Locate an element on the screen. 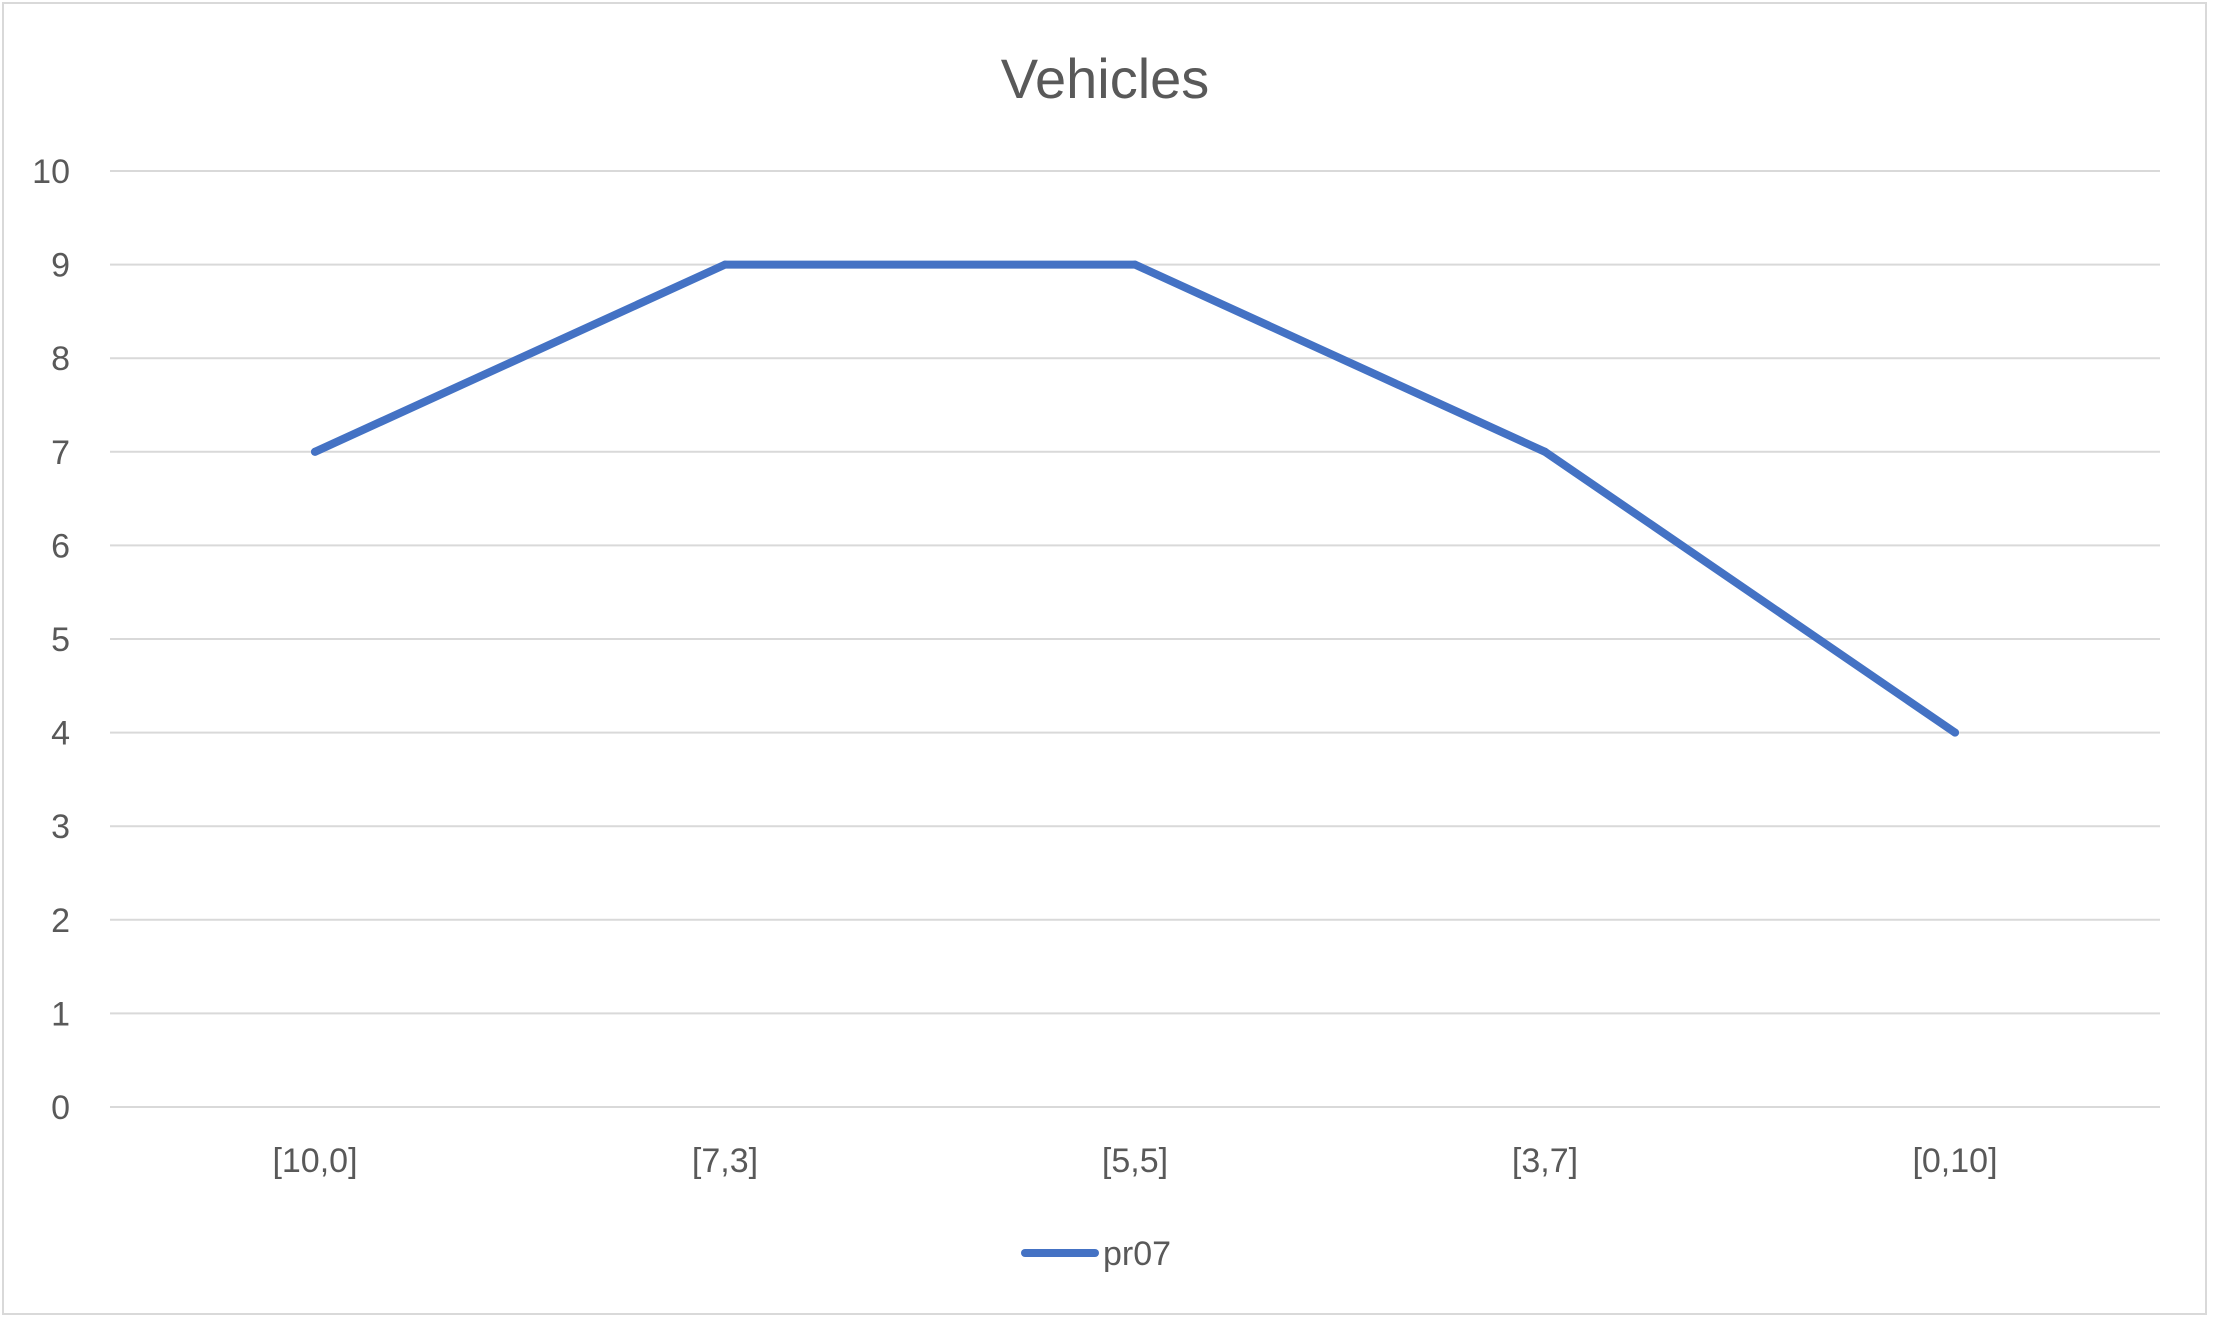  y-tick-label: 4 is located at coordinates (60, 734).